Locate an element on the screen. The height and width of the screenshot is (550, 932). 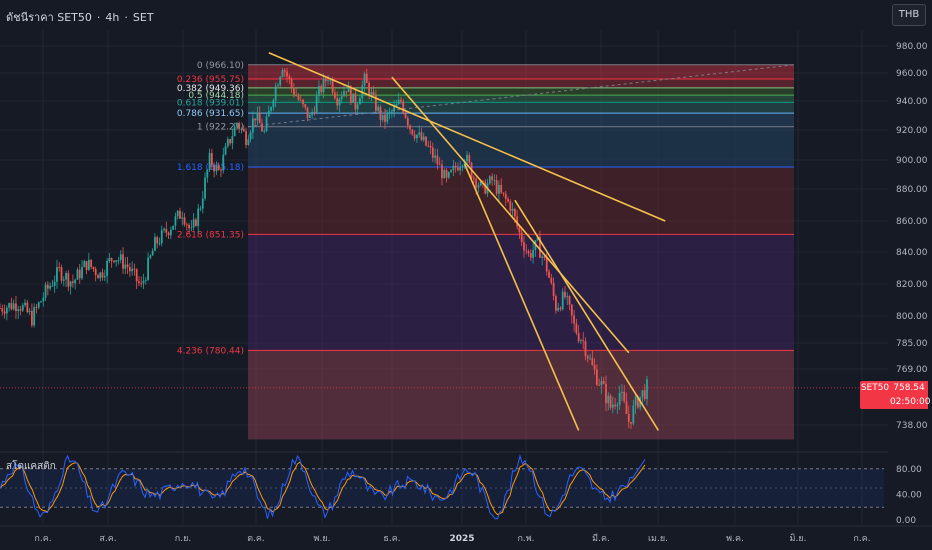
fib-level-label: 4.236 (780.44) is located at coordinates (210, 351).